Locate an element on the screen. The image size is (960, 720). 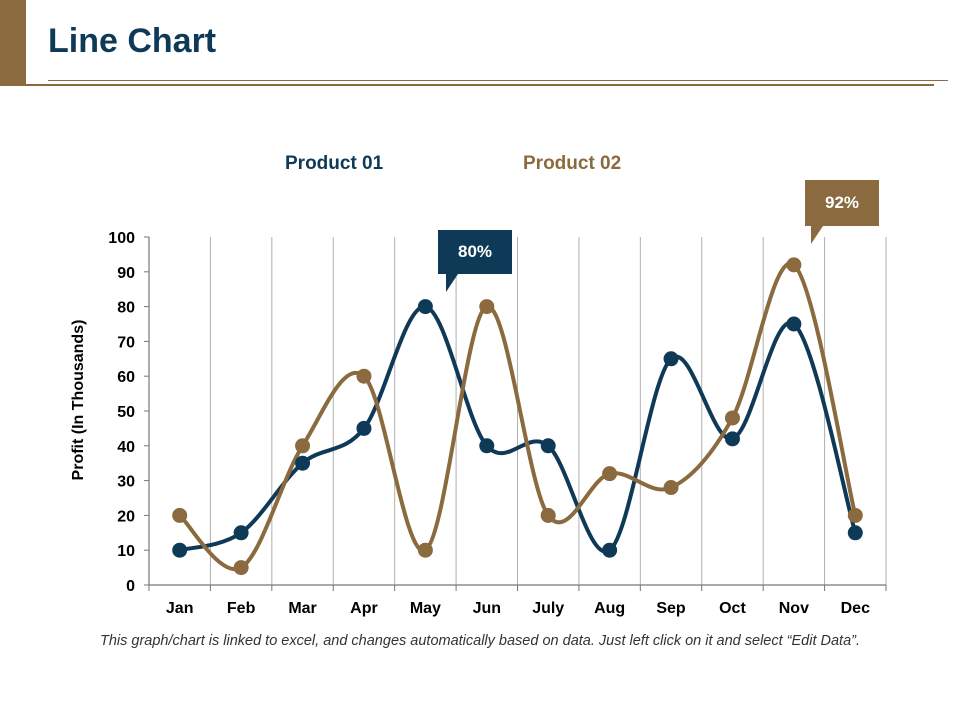
y-axis-title: Profit (In Thousands) is located at coordinates (78, 400).